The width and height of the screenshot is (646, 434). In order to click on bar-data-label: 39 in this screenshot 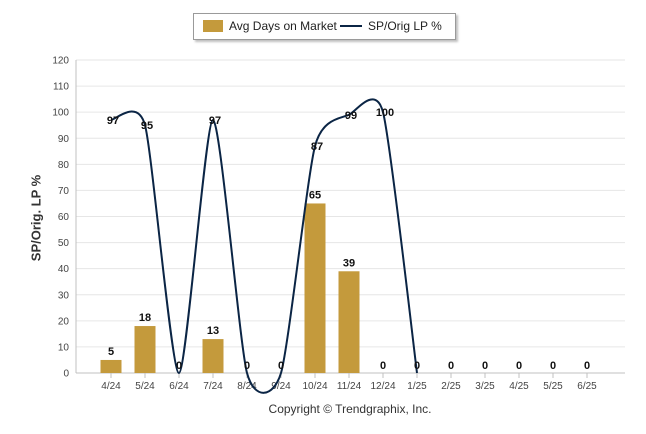, I will do `click(349, 263)`.